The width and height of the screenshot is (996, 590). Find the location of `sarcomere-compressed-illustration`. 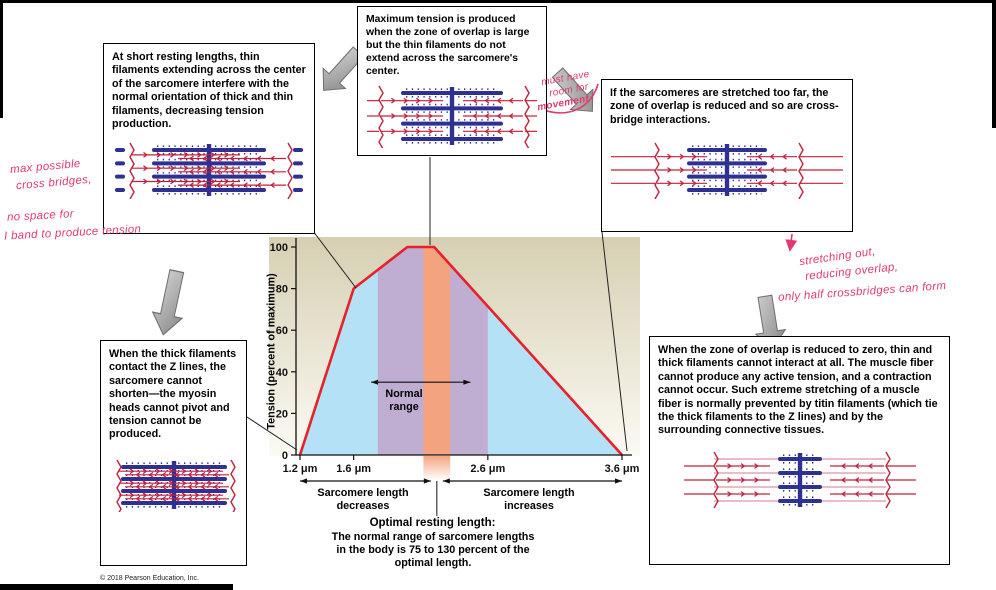

sarcomere-compressed-illustration is located at coordinates (175, 485).